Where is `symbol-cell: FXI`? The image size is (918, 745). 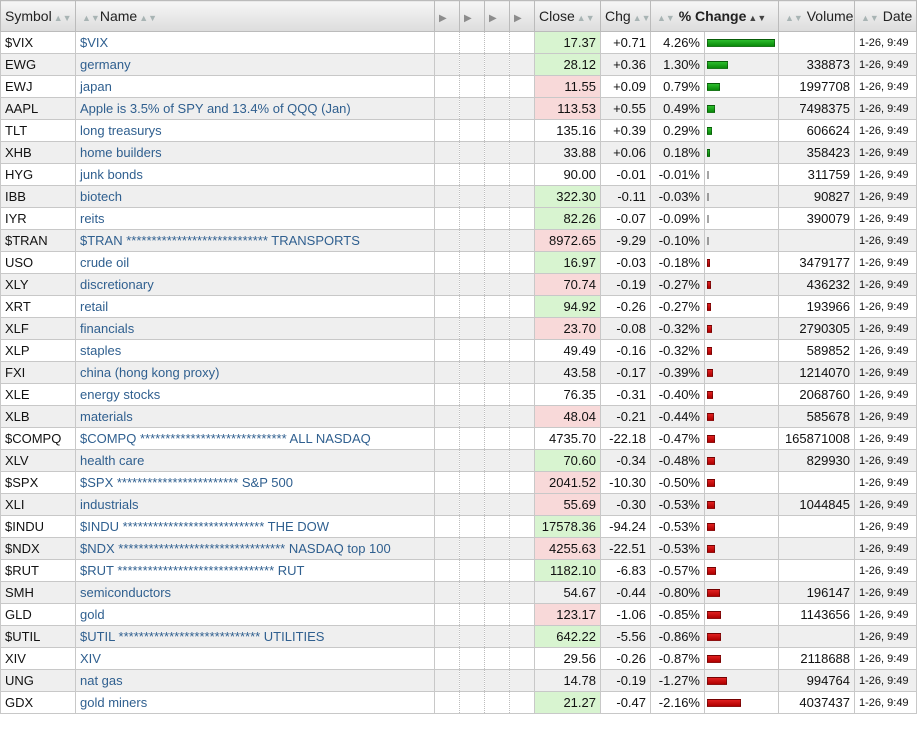
symbol-cell: FXI is located at coordinates (38, 372).